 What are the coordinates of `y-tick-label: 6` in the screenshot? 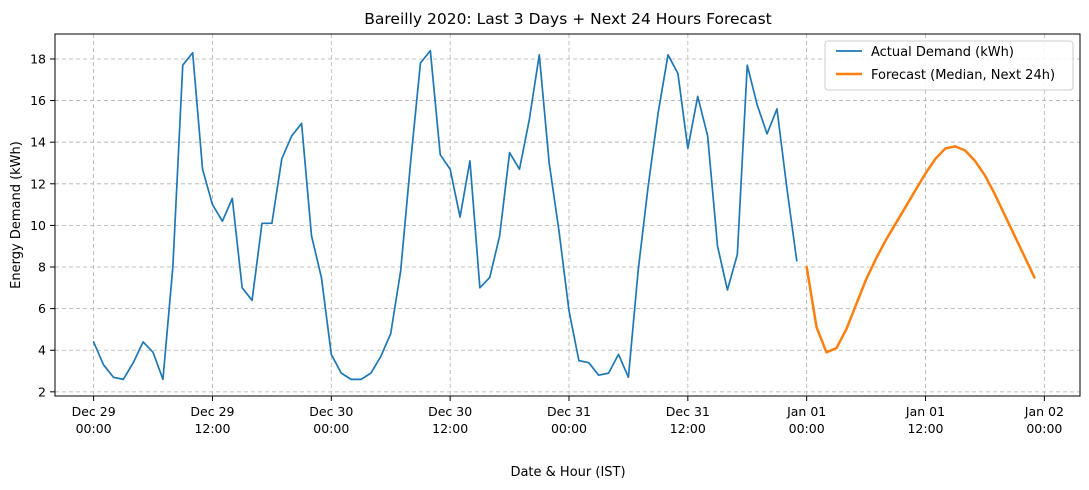 It's located at (42, 308).